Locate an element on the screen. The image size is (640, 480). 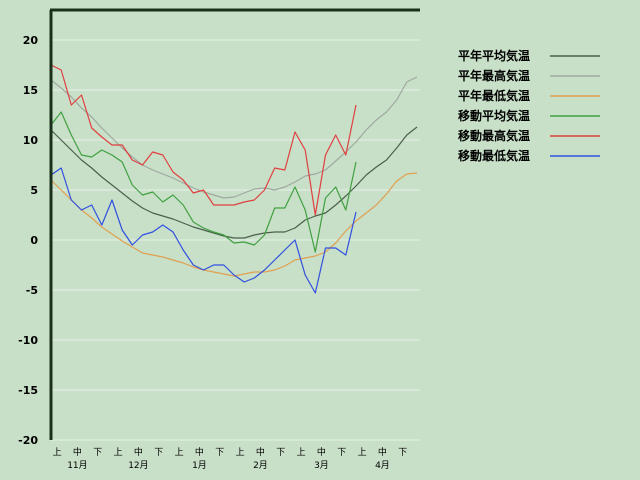
y-tick-label: -10 is located at coordinates (28, 340).